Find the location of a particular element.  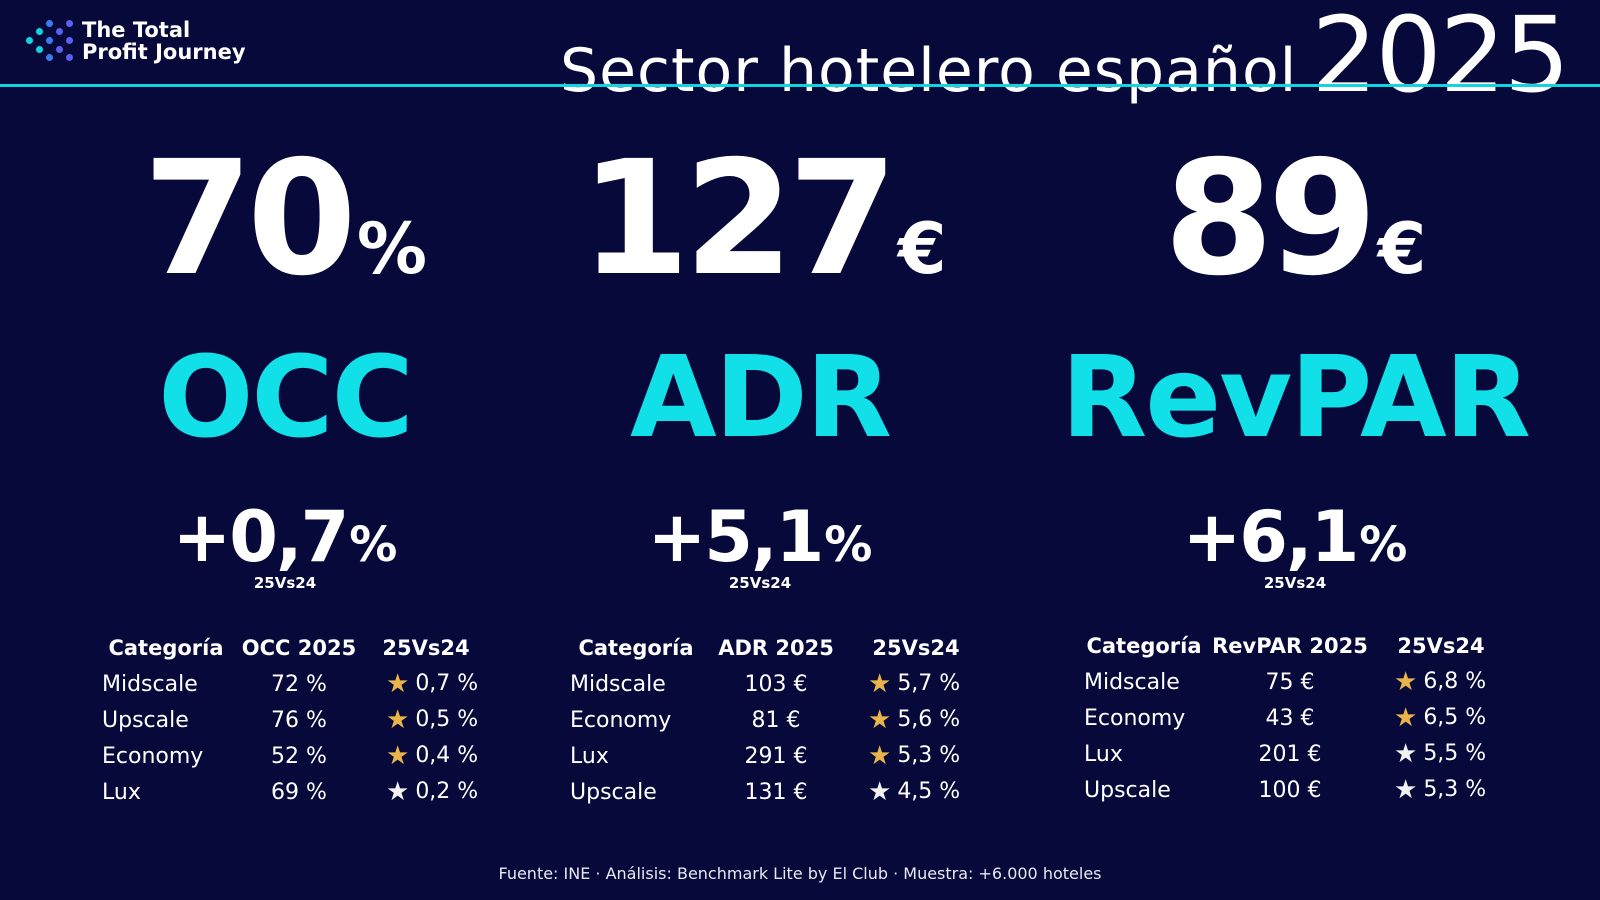

metric-occ: 70% OCC +0,7% 25Vs24 is located at coordinates (285, 366).